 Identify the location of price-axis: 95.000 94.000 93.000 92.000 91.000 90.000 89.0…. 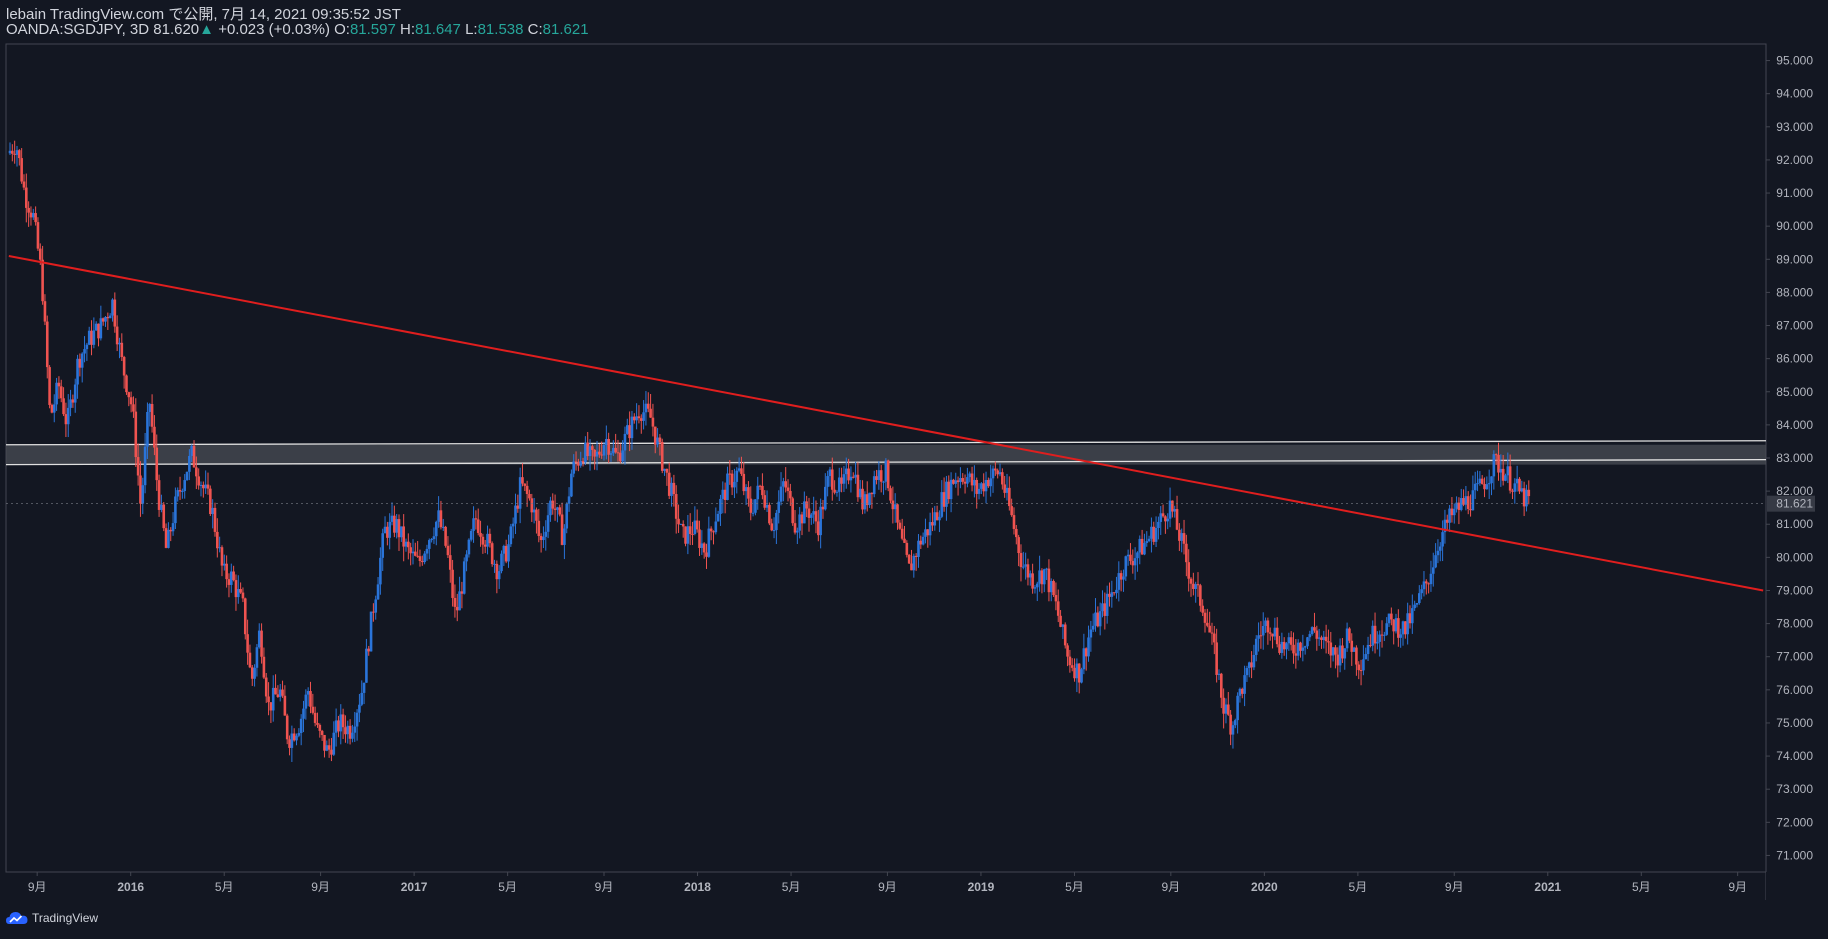
(1789, 458).